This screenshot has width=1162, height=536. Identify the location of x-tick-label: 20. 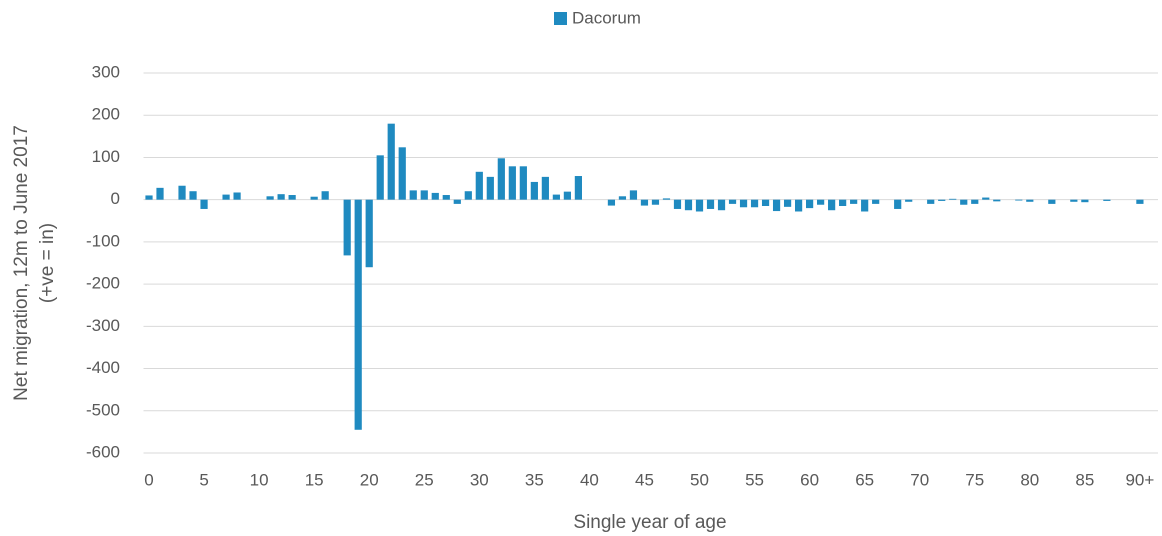
(369, 479).